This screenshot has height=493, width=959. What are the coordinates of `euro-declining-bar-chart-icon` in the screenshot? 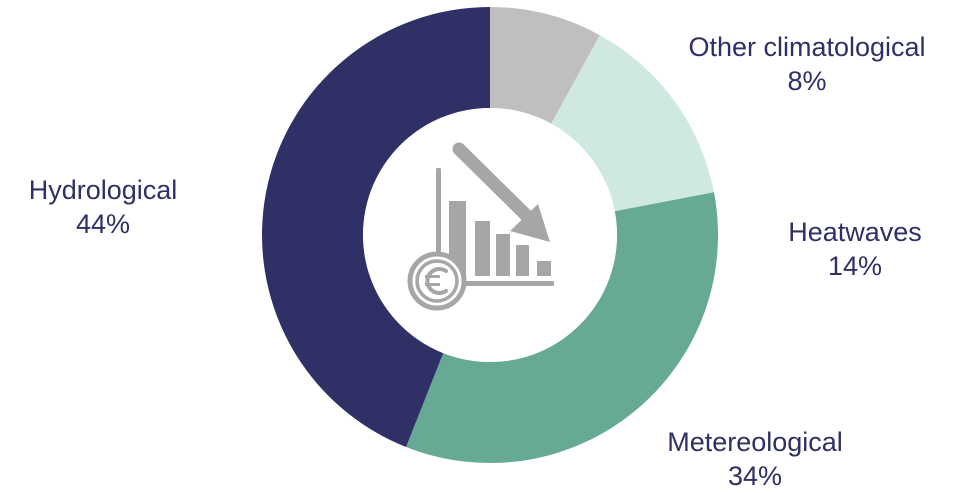 It's located at (480, 226).